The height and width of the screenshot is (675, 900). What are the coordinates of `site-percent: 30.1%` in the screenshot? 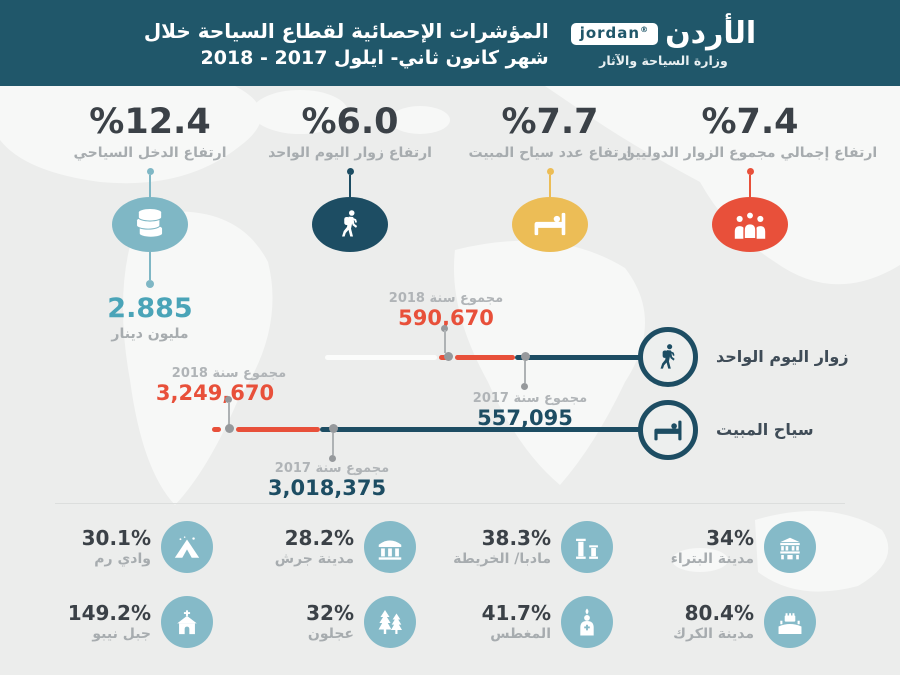 It's located at (116, 537).